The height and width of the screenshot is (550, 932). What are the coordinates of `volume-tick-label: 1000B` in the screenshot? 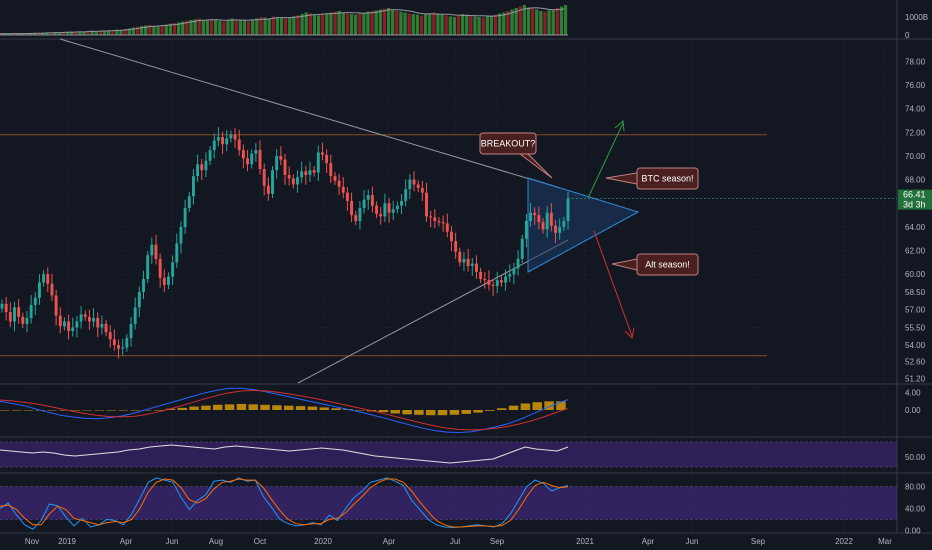 It's located at (916, 17).